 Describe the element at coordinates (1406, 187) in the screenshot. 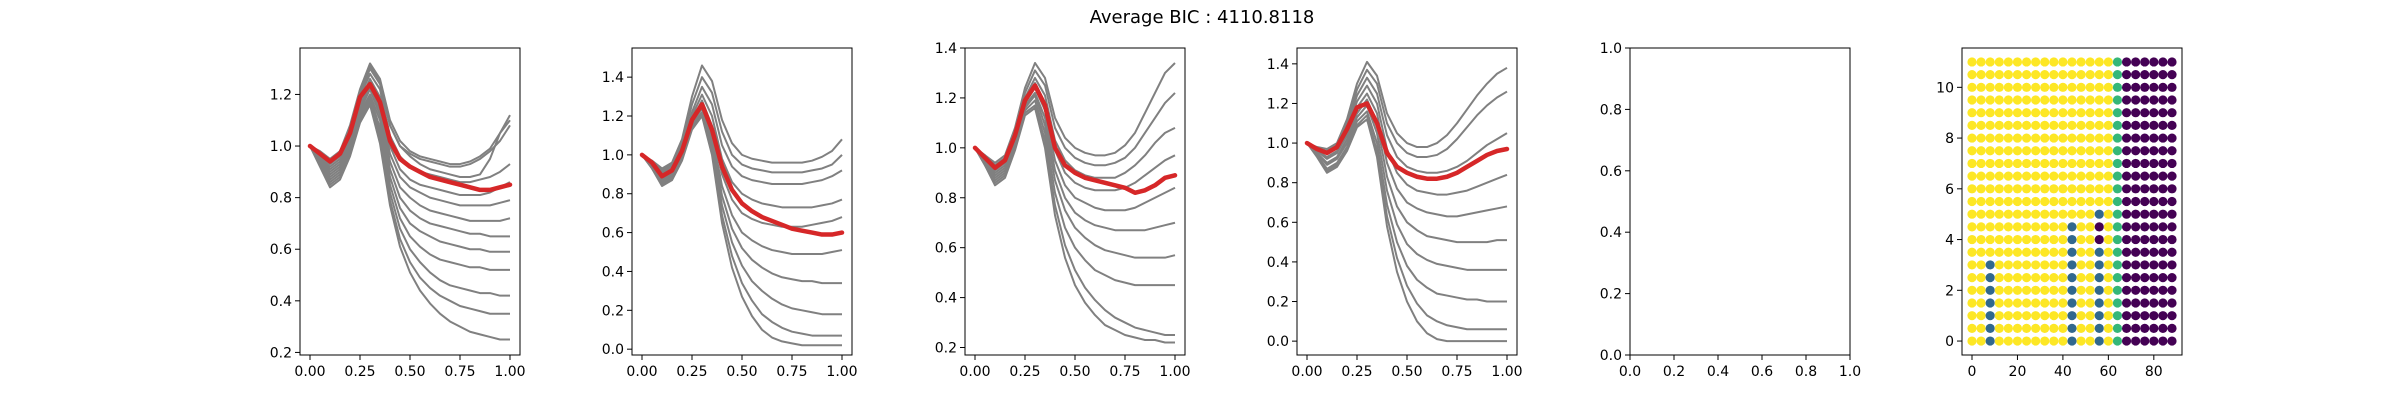

I see `member-line` at that location.